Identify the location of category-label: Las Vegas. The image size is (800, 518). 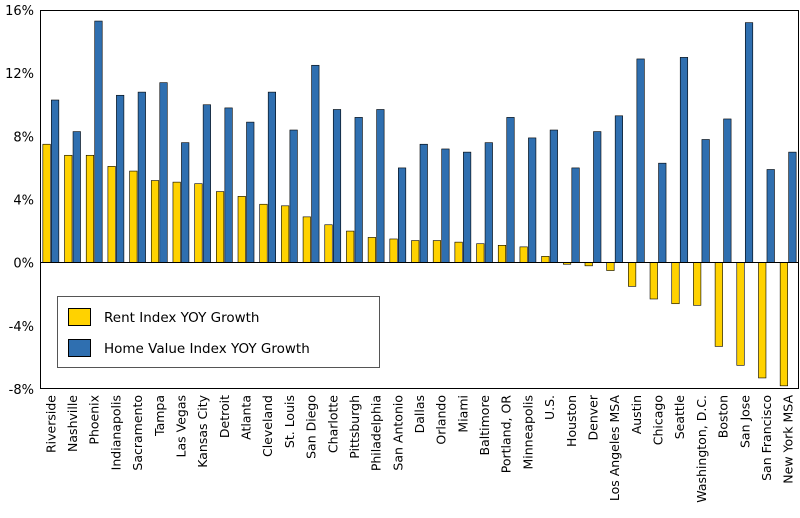
(180, 426).